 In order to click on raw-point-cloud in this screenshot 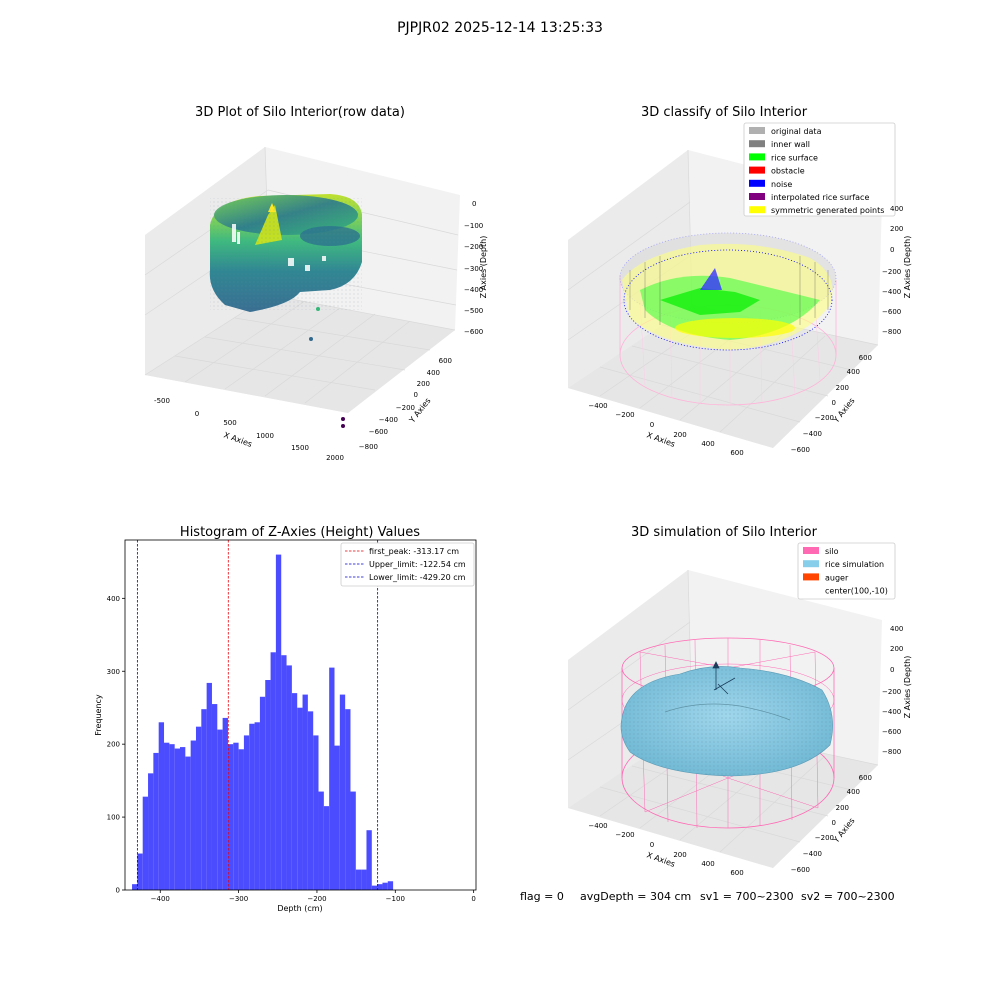, I will do `click(285, 253)`.